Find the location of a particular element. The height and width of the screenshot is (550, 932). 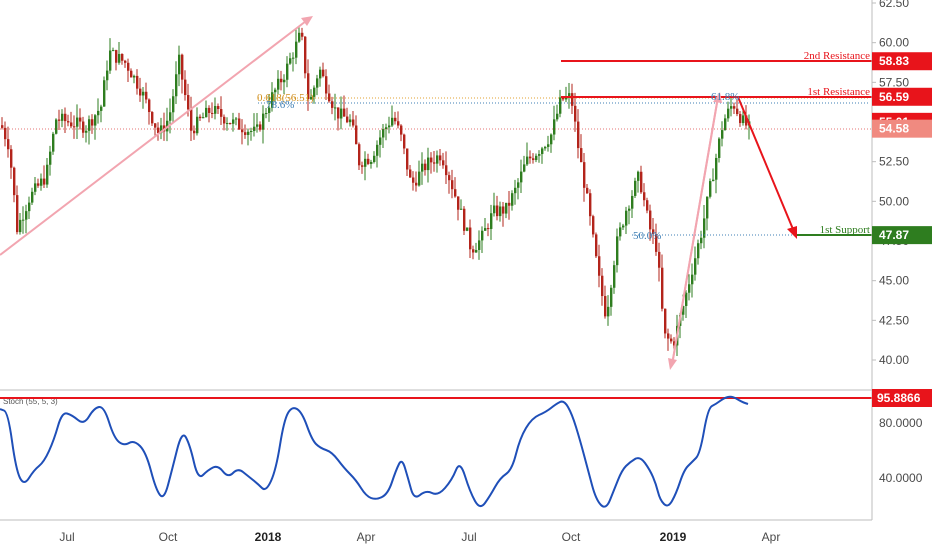

price-tick-label: 50.00 is located at coordinates (894, 201).